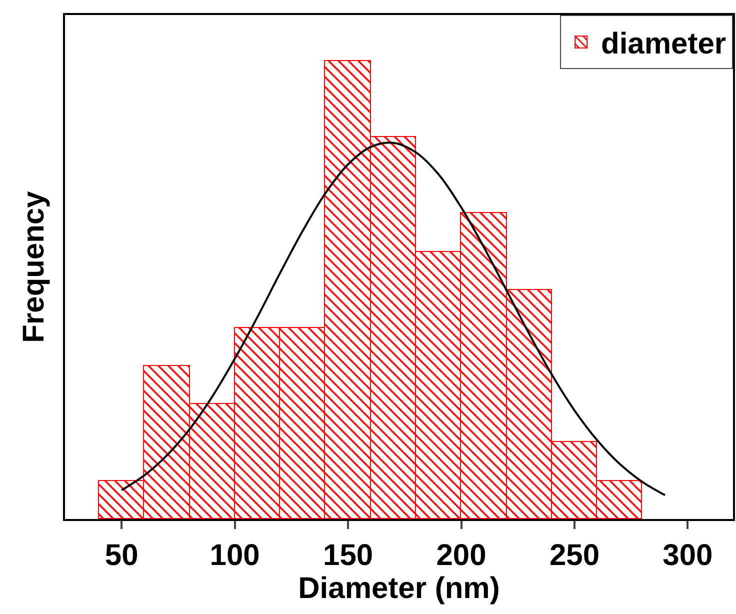  Describe the element at coordinates (687, 555) in the screenshot. I see `x-tick-label: 300` at that location.